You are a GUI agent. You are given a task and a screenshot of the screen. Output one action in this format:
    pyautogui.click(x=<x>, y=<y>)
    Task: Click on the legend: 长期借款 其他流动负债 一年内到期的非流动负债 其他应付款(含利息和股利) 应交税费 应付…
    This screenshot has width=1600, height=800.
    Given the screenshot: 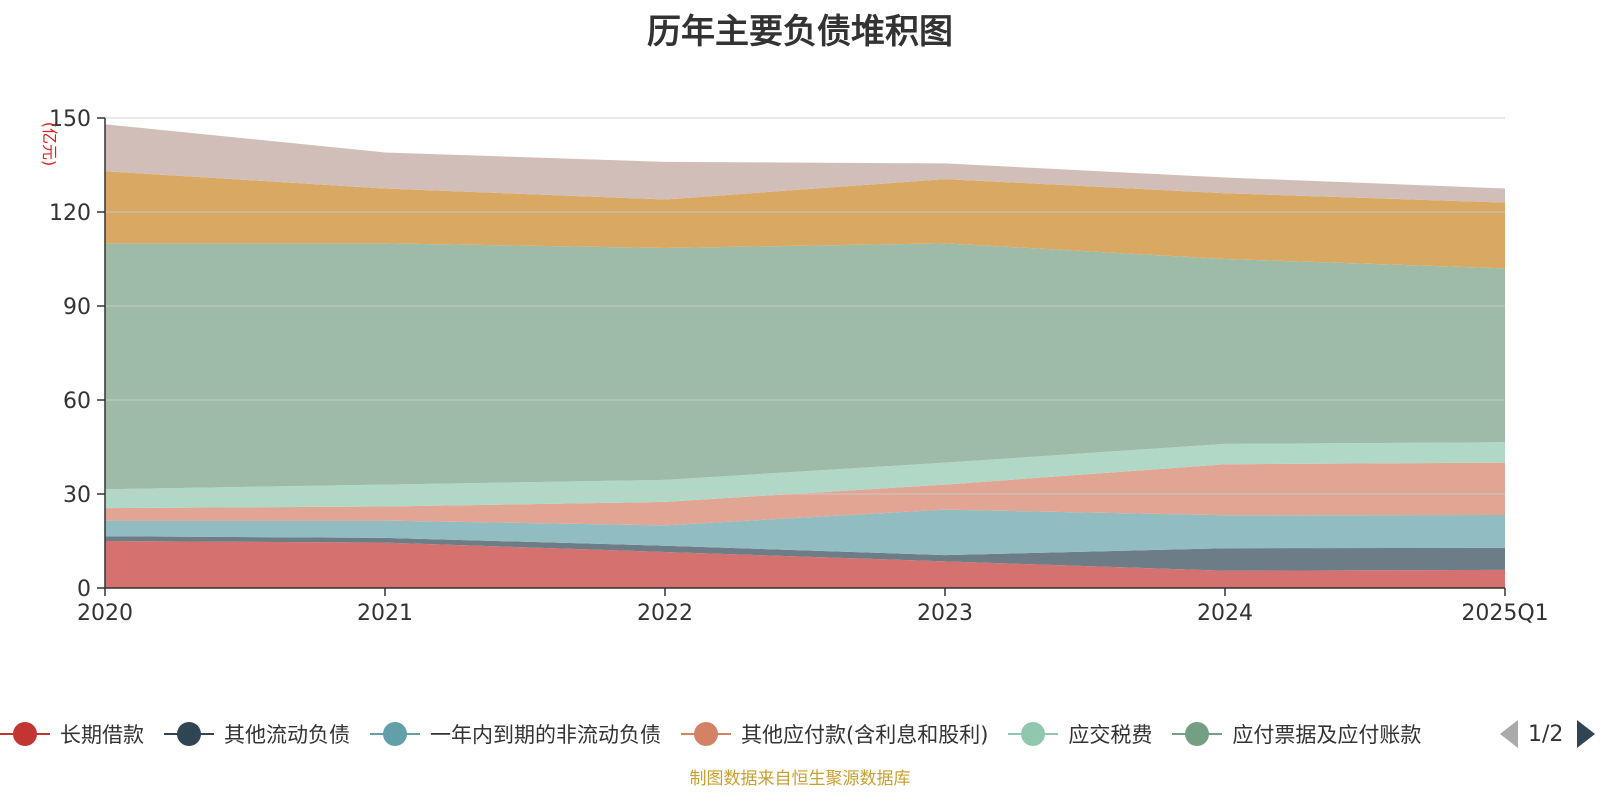 What is the action you would take?
    pyautogui.click(x=745, y=734)
    